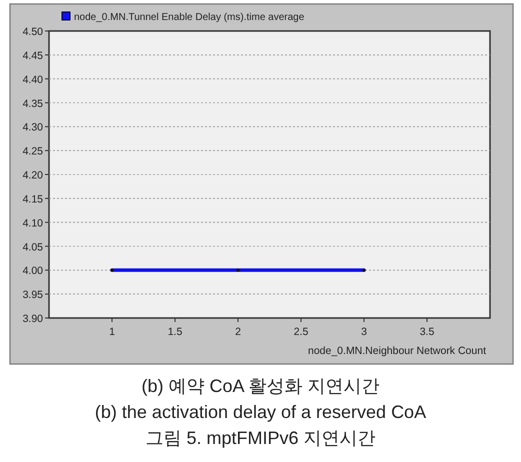 This screenshot has width=521, height=462. Describe the element at coordinates (238, 332) in the screenshot. I see `x-tick-label: 2` at that location.